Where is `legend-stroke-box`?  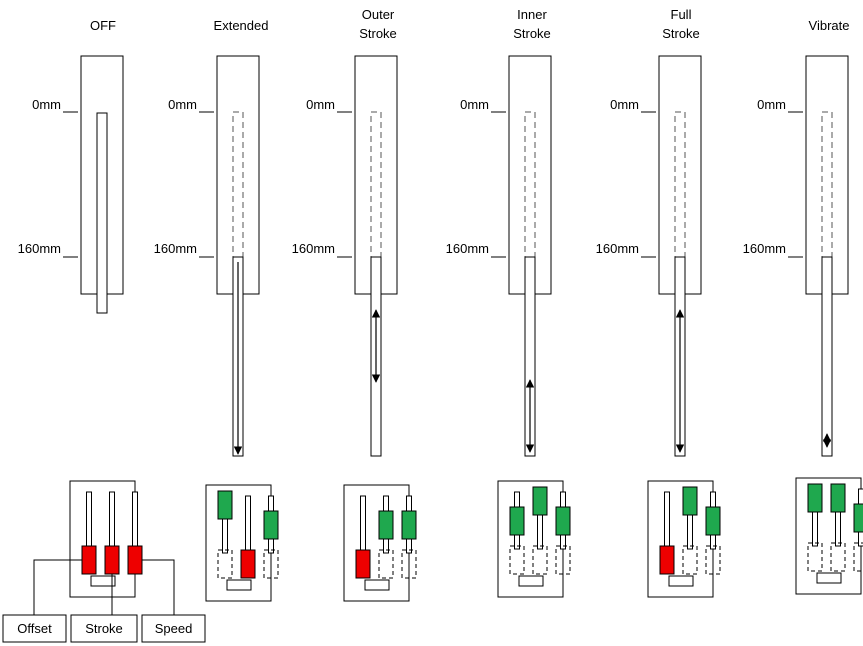 legend-stroke-box is located at coordinates (104, 628).